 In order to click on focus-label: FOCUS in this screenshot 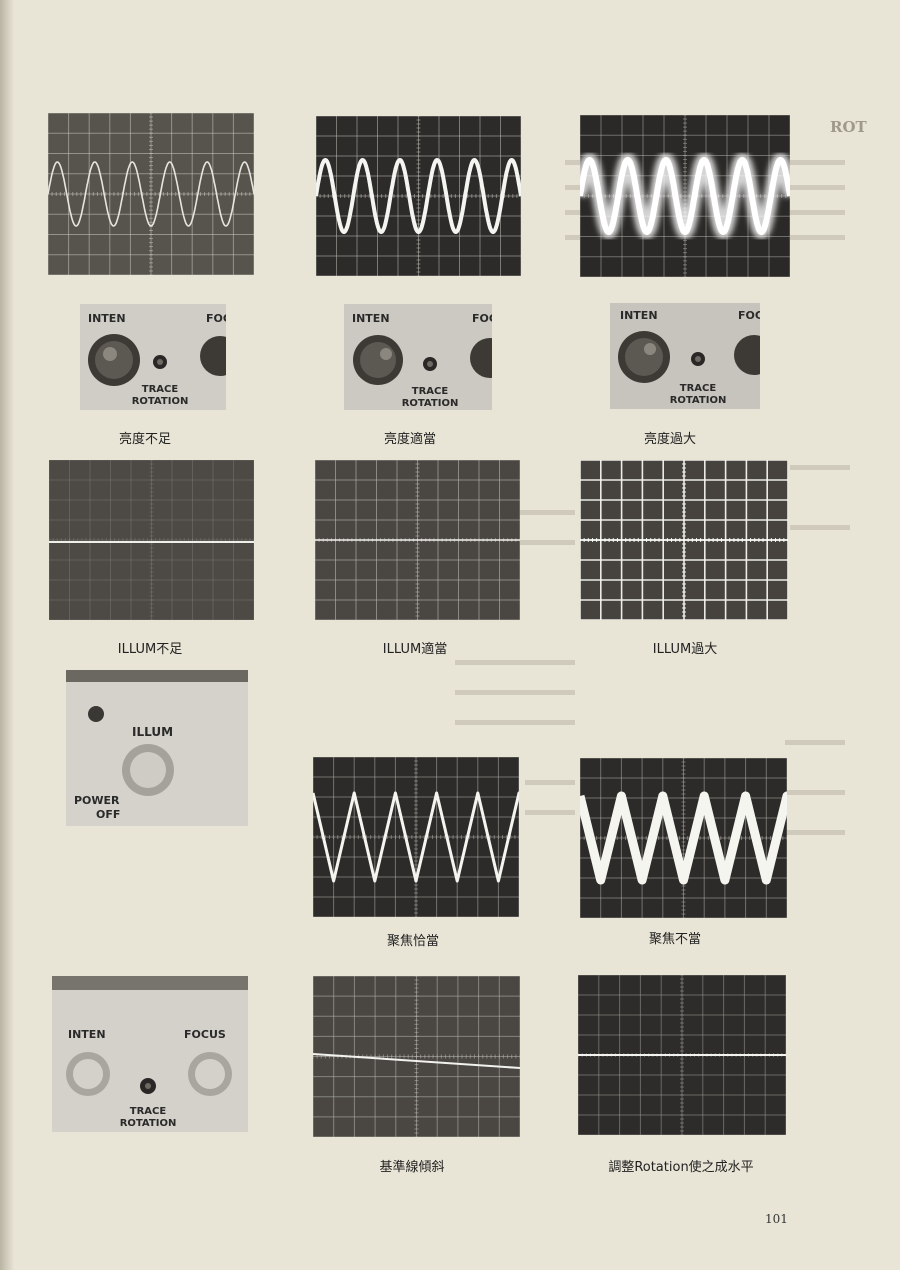, I will do `click(205, 1034)`.